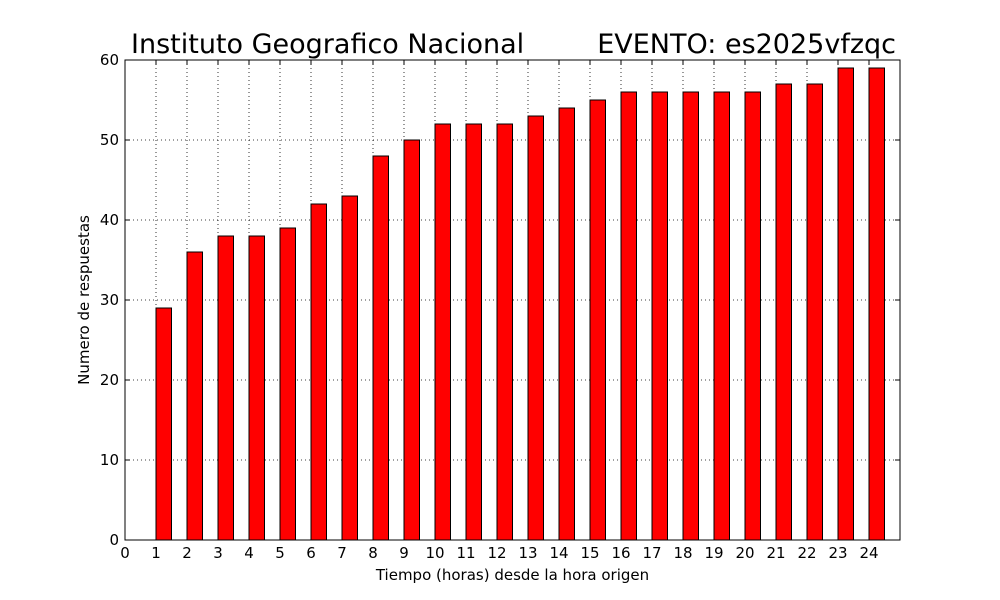 The width and height of the screenshot is (1000, 600). What do you see at coordinates (156, 553) in the screenshot?
I see `x-tick-label: 1` at bounding box center [156, 553].